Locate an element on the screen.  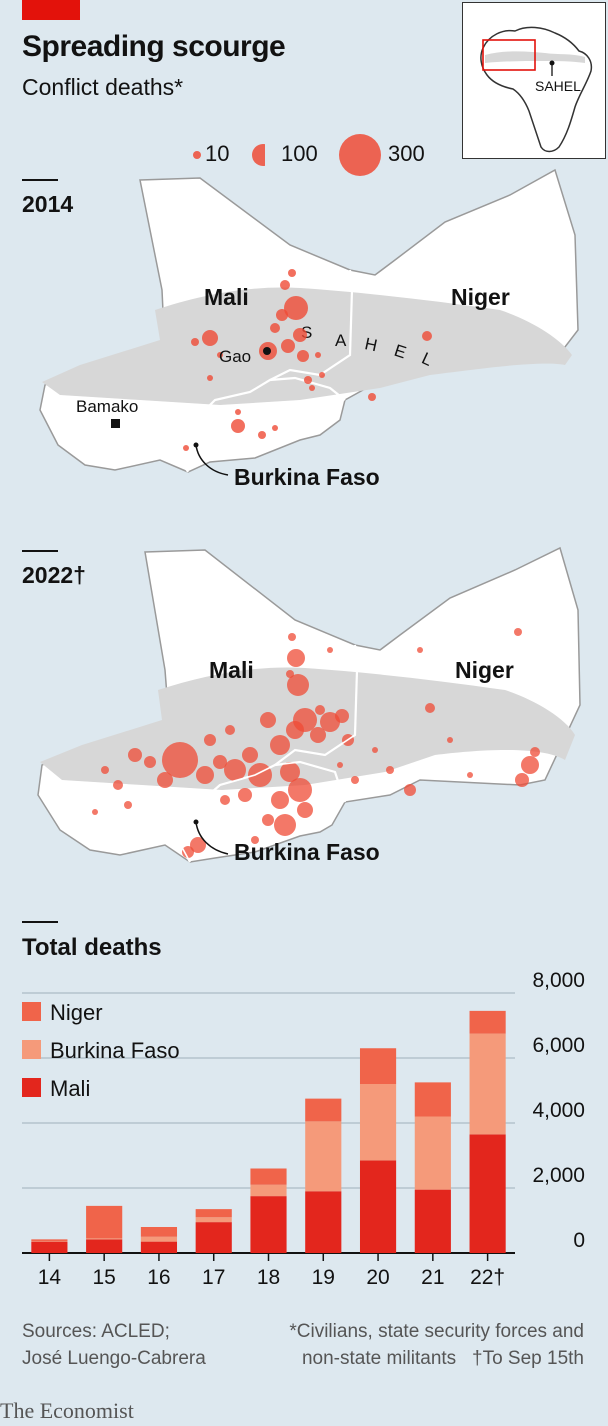
x-tick-label: 15 is located at coordinates (103, 1277).